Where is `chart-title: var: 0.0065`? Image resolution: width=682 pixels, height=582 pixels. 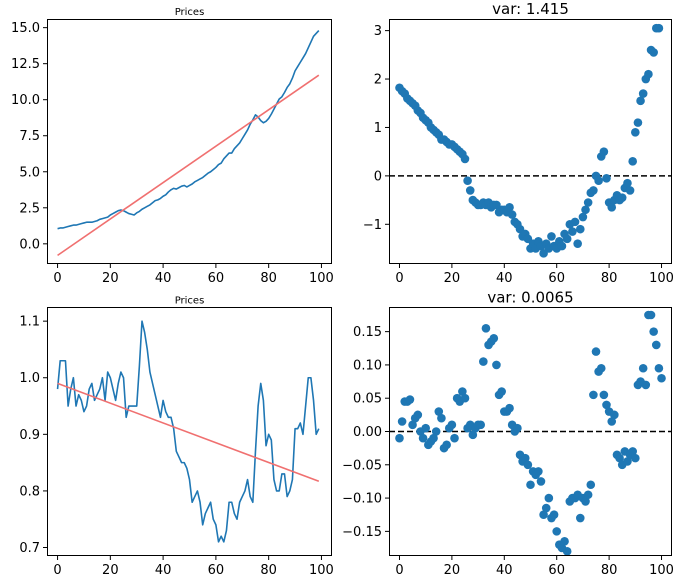 chart-title: var: 0.0065 is located at coordinates (530, 298).